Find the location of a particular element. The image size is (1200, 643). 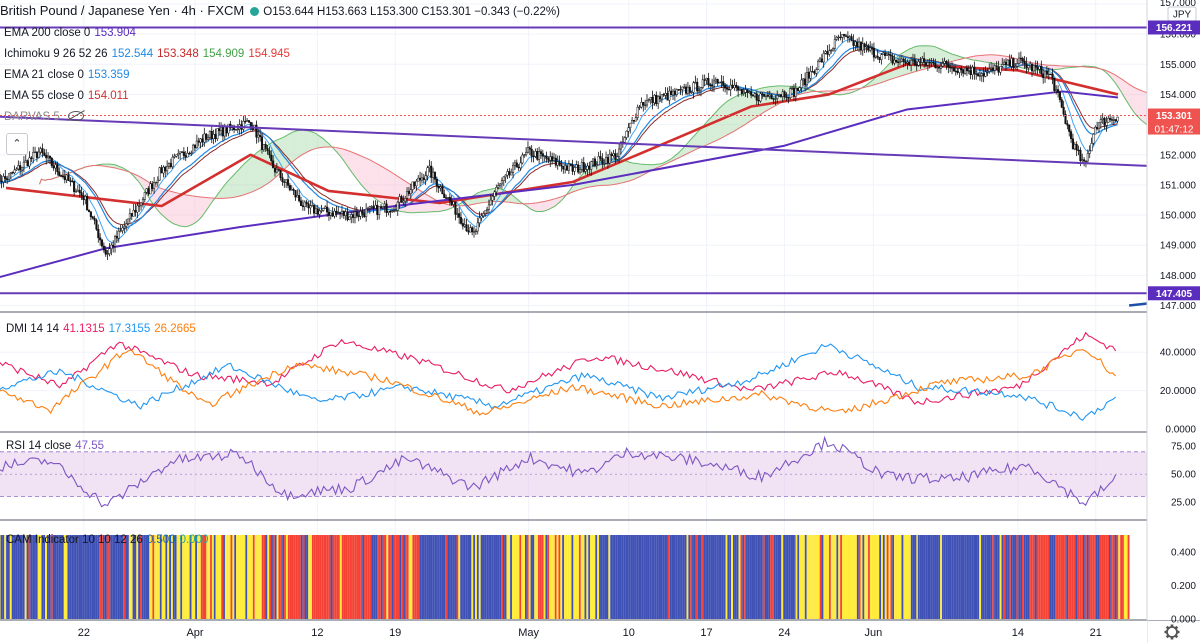

legend-darvas: DARVAS 5 is located at coordinates (282, 117).